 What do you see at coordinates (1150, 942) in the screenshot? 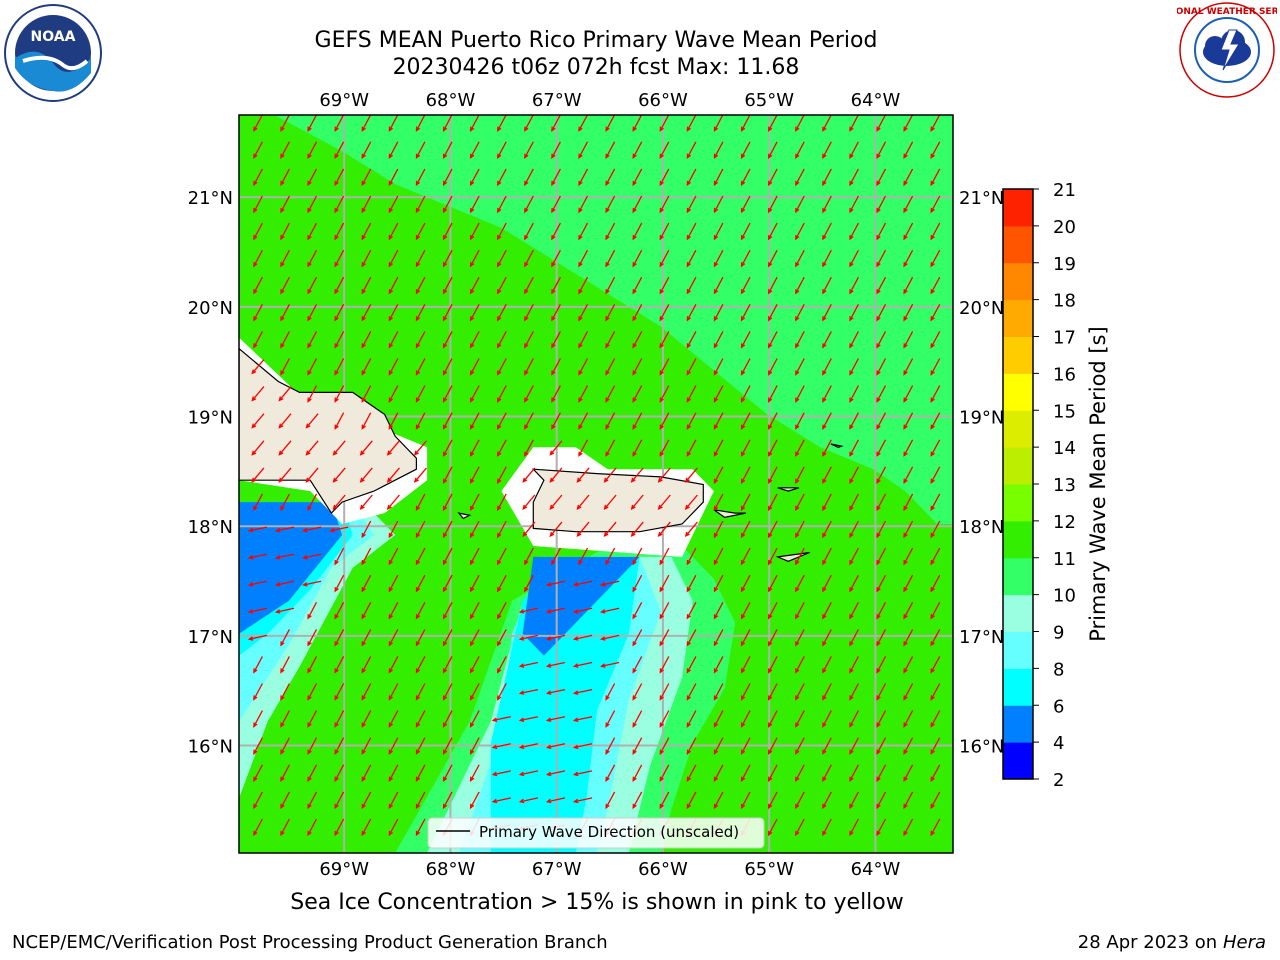
I see `footer-date-text: 28 Apr 2023 on` at bounding box center [1150, 942].